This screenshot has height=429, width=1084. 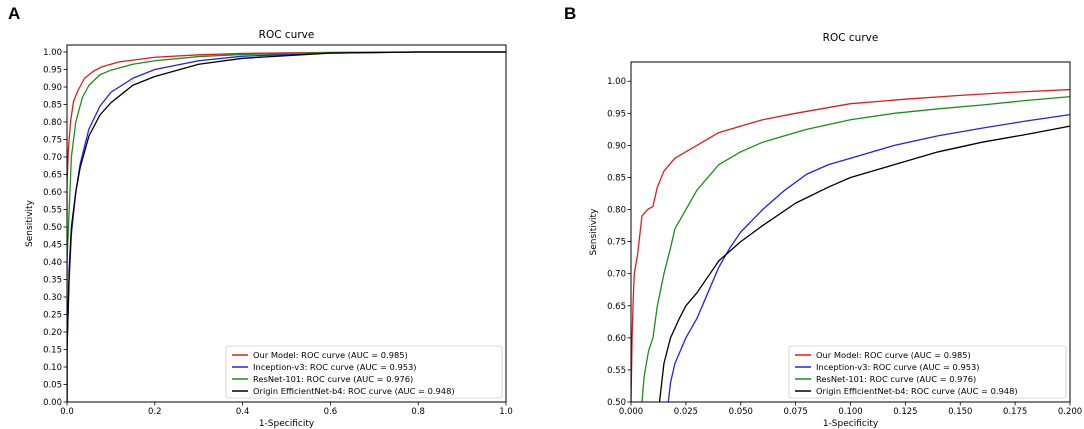 What do you see at coordinates (52, 333) in the screenshot?
I see `y-tick-label: 0.20` at bounding box center [52, 333].